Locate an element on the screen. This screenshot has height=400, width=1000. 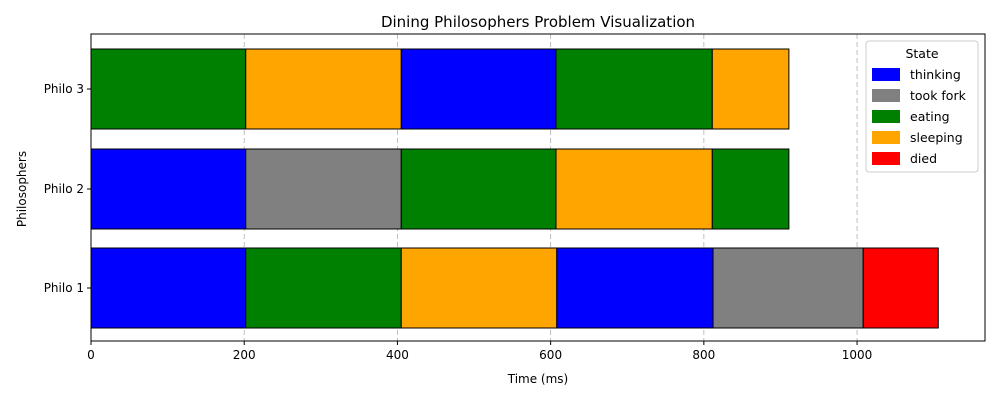
x-tick-label: 200 is located at coordinates (244, 355).